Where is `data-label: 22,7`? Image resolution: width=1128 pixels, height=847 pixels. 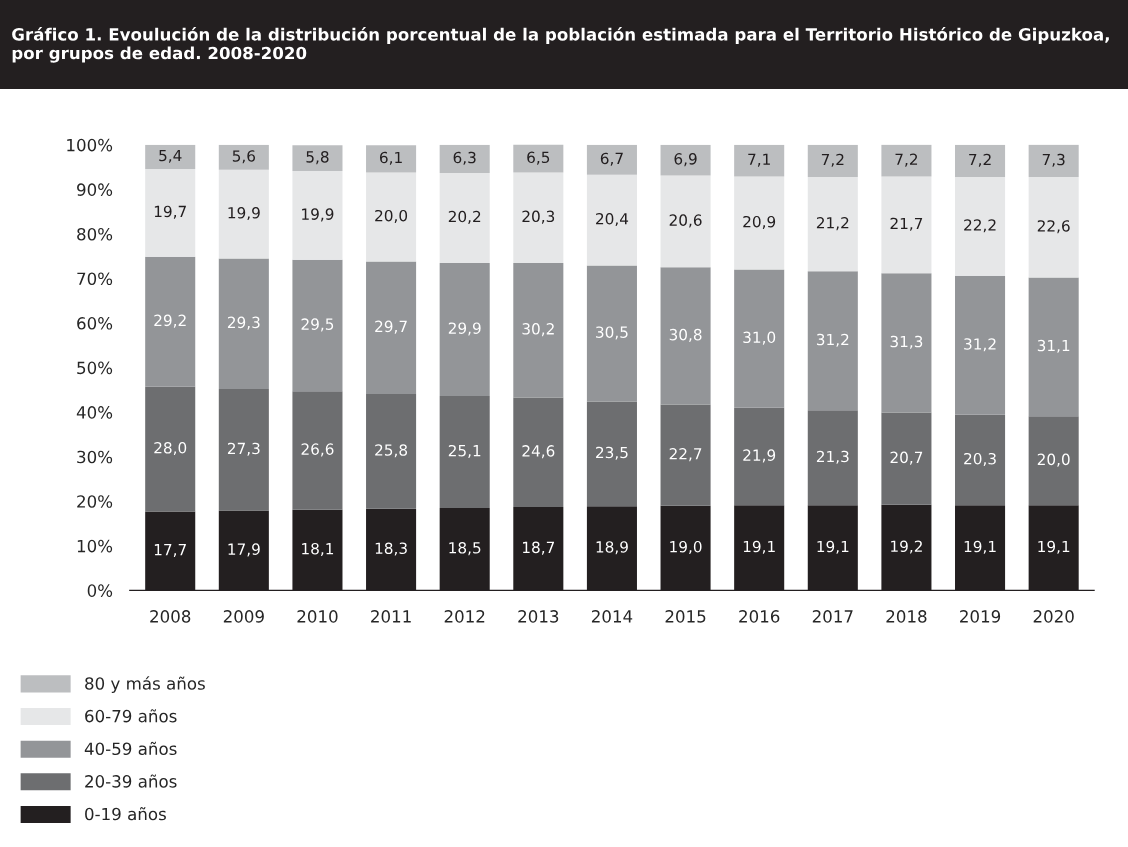
data-label: 22,7 is located at coordinates (685, 455).